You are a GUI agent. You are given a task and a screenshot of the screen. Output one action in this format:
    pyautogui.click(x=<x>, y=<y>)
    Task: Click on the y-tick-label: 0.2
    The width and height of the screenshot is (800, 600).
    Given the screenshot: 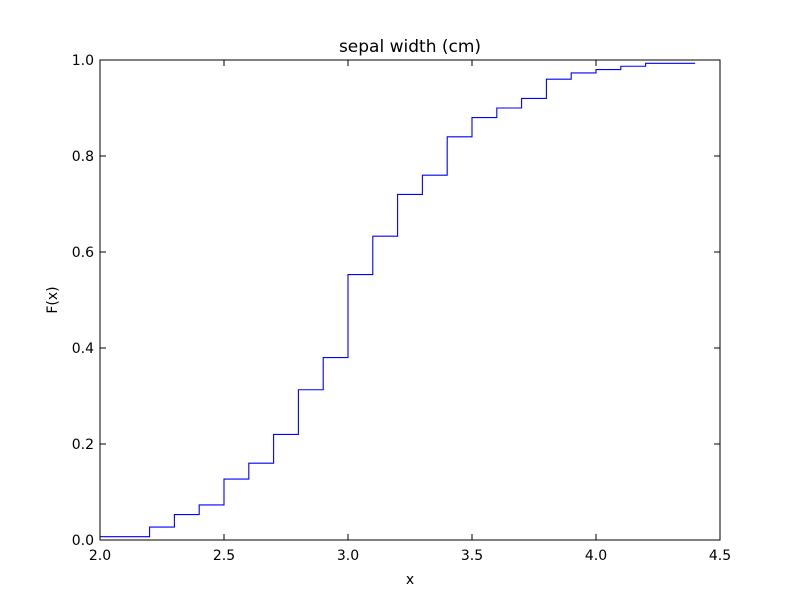 What is the action you would take?
    pyautogui.click(x=83, y=445)
    